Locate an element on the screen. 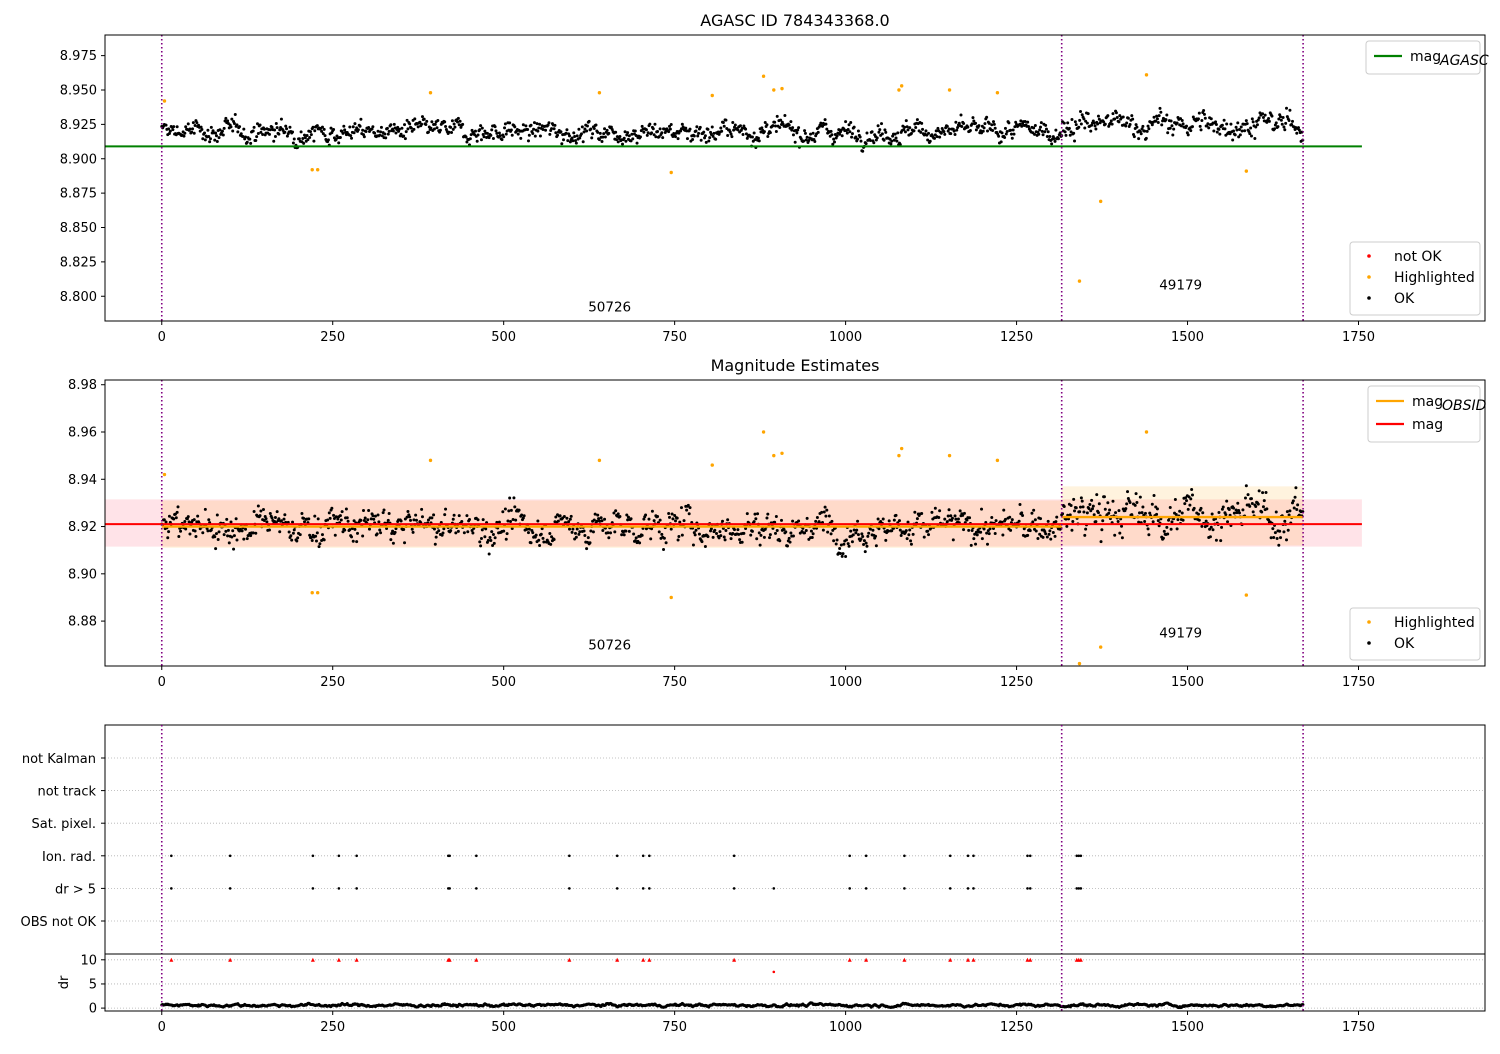  x-tick-label: 1250 is located at coordinates (1016, 337).